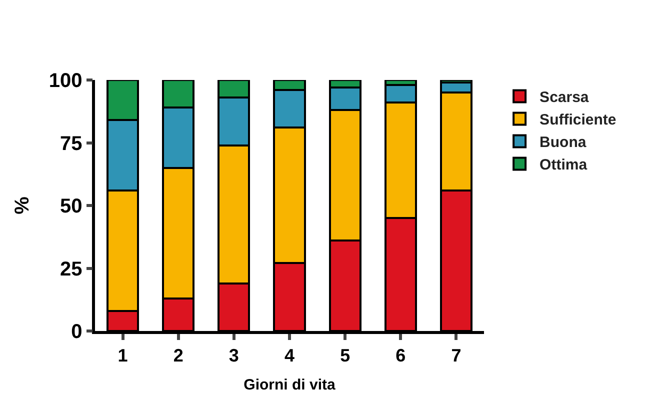 The height and width of the screenshot is (403, 654). Describe the element at coordinates (563, 143) in the screenshot. I see `legend-label: Buona` at that location.